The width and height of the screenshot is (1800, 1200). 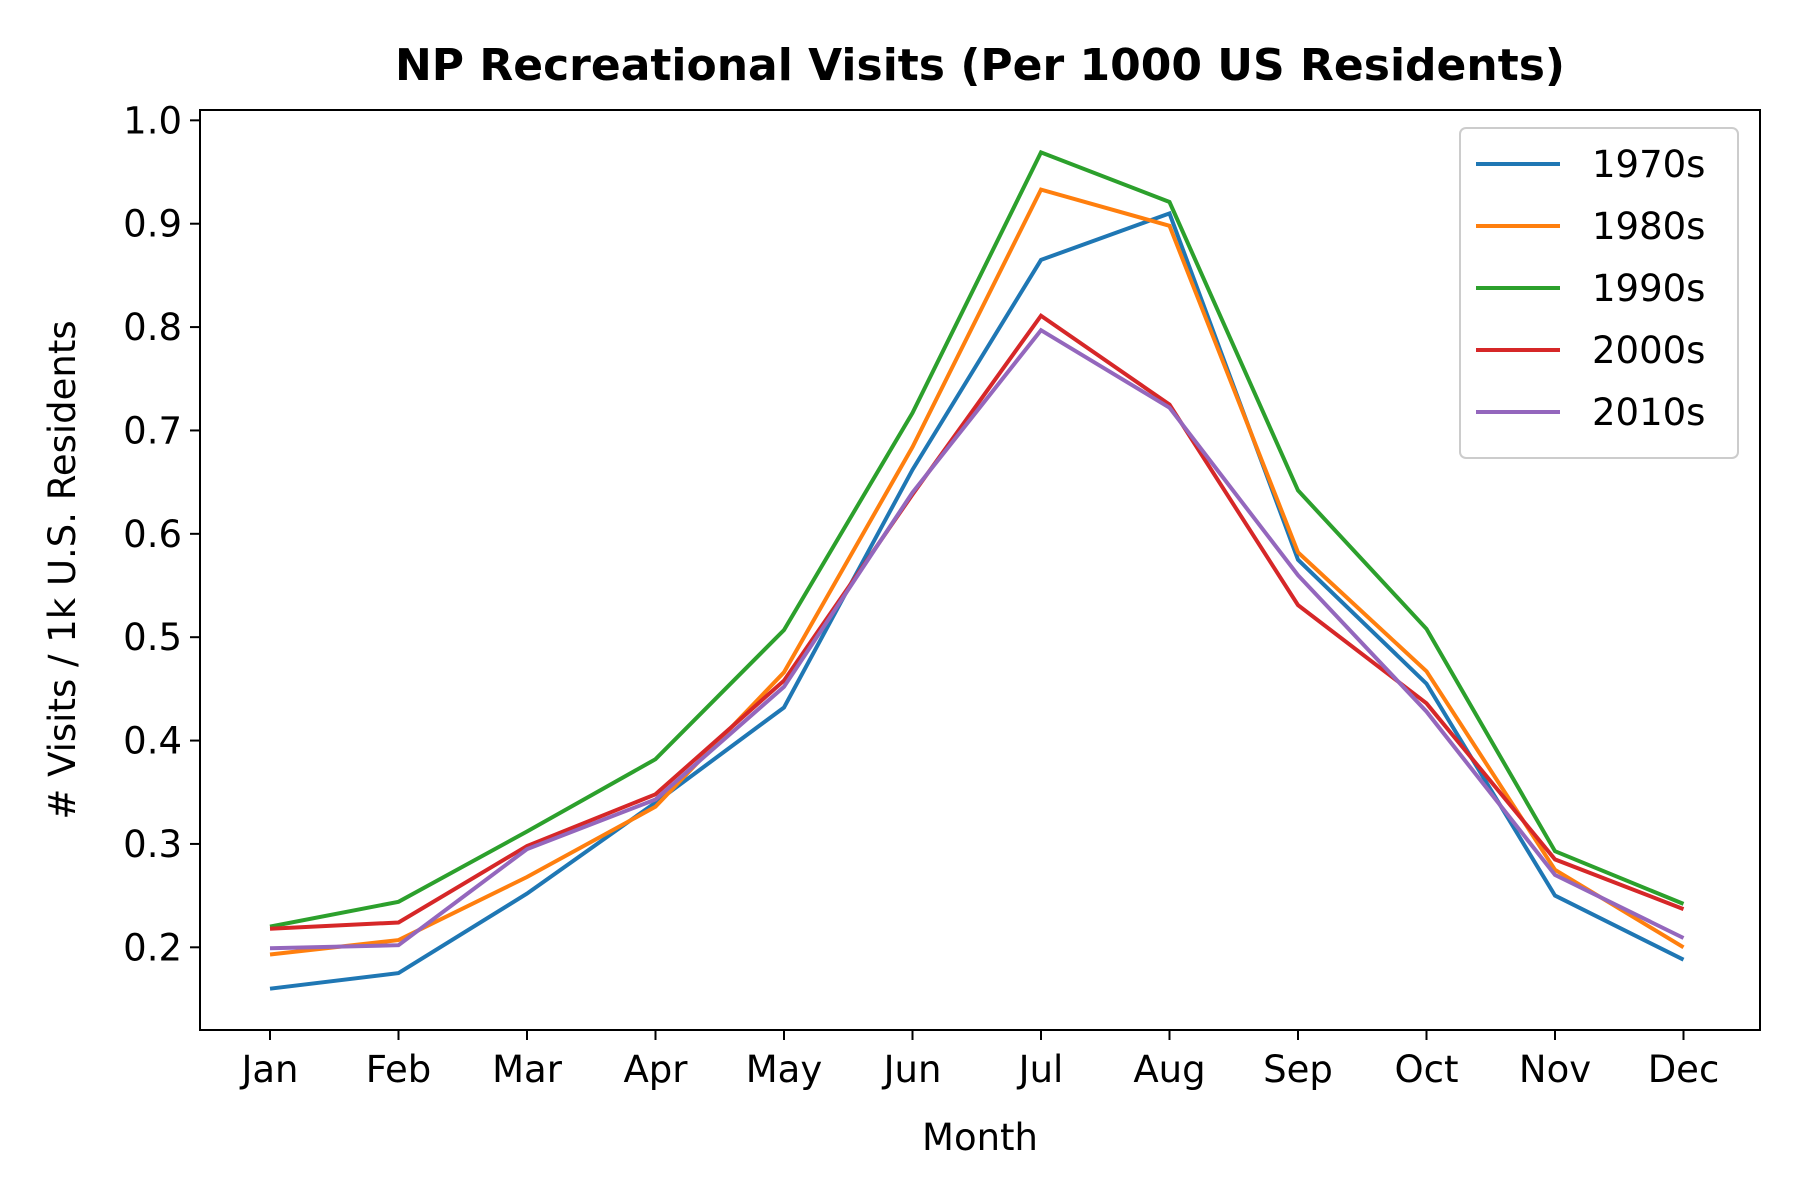 I want to click on legend-frame, so click(x=1599, y=293).